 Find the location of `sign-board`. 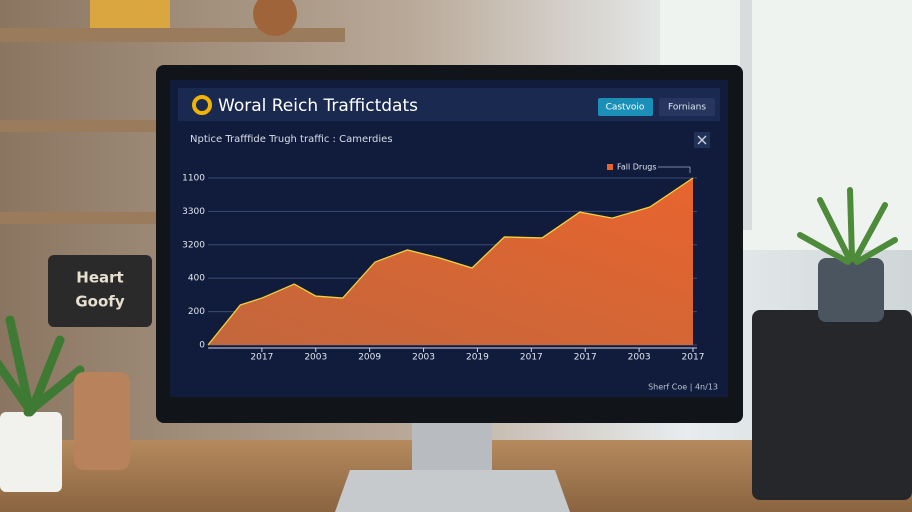

sign-board is located at coordinates (100, 291).